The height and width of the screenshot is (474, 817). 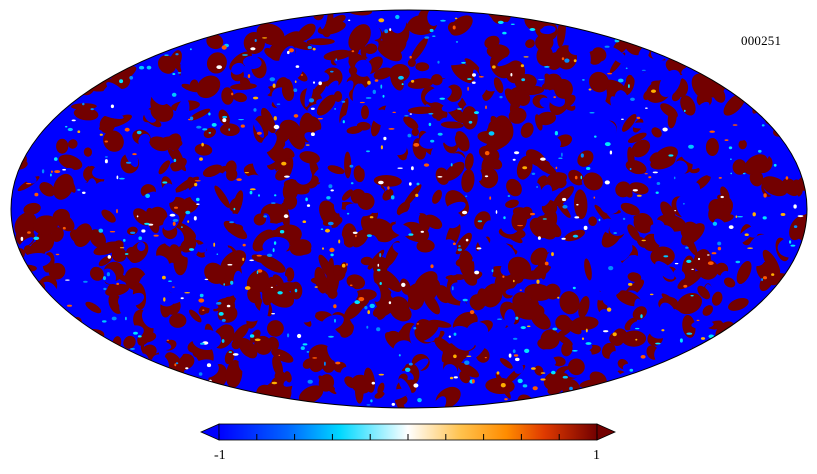 I want to click on map-id-label: 000251, so click(x=761, y=40).